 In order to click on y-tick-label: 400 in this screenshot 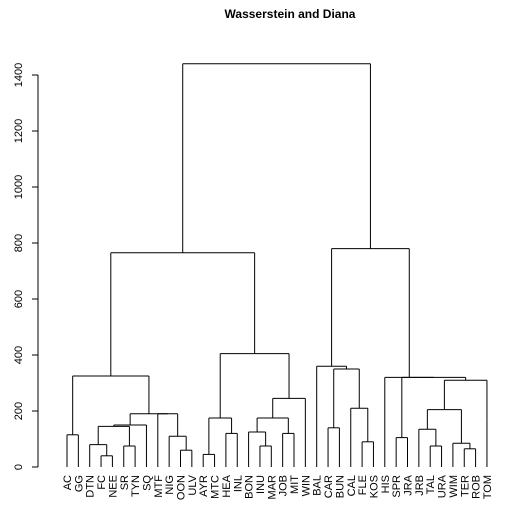, I will do `click(19, 355)`.